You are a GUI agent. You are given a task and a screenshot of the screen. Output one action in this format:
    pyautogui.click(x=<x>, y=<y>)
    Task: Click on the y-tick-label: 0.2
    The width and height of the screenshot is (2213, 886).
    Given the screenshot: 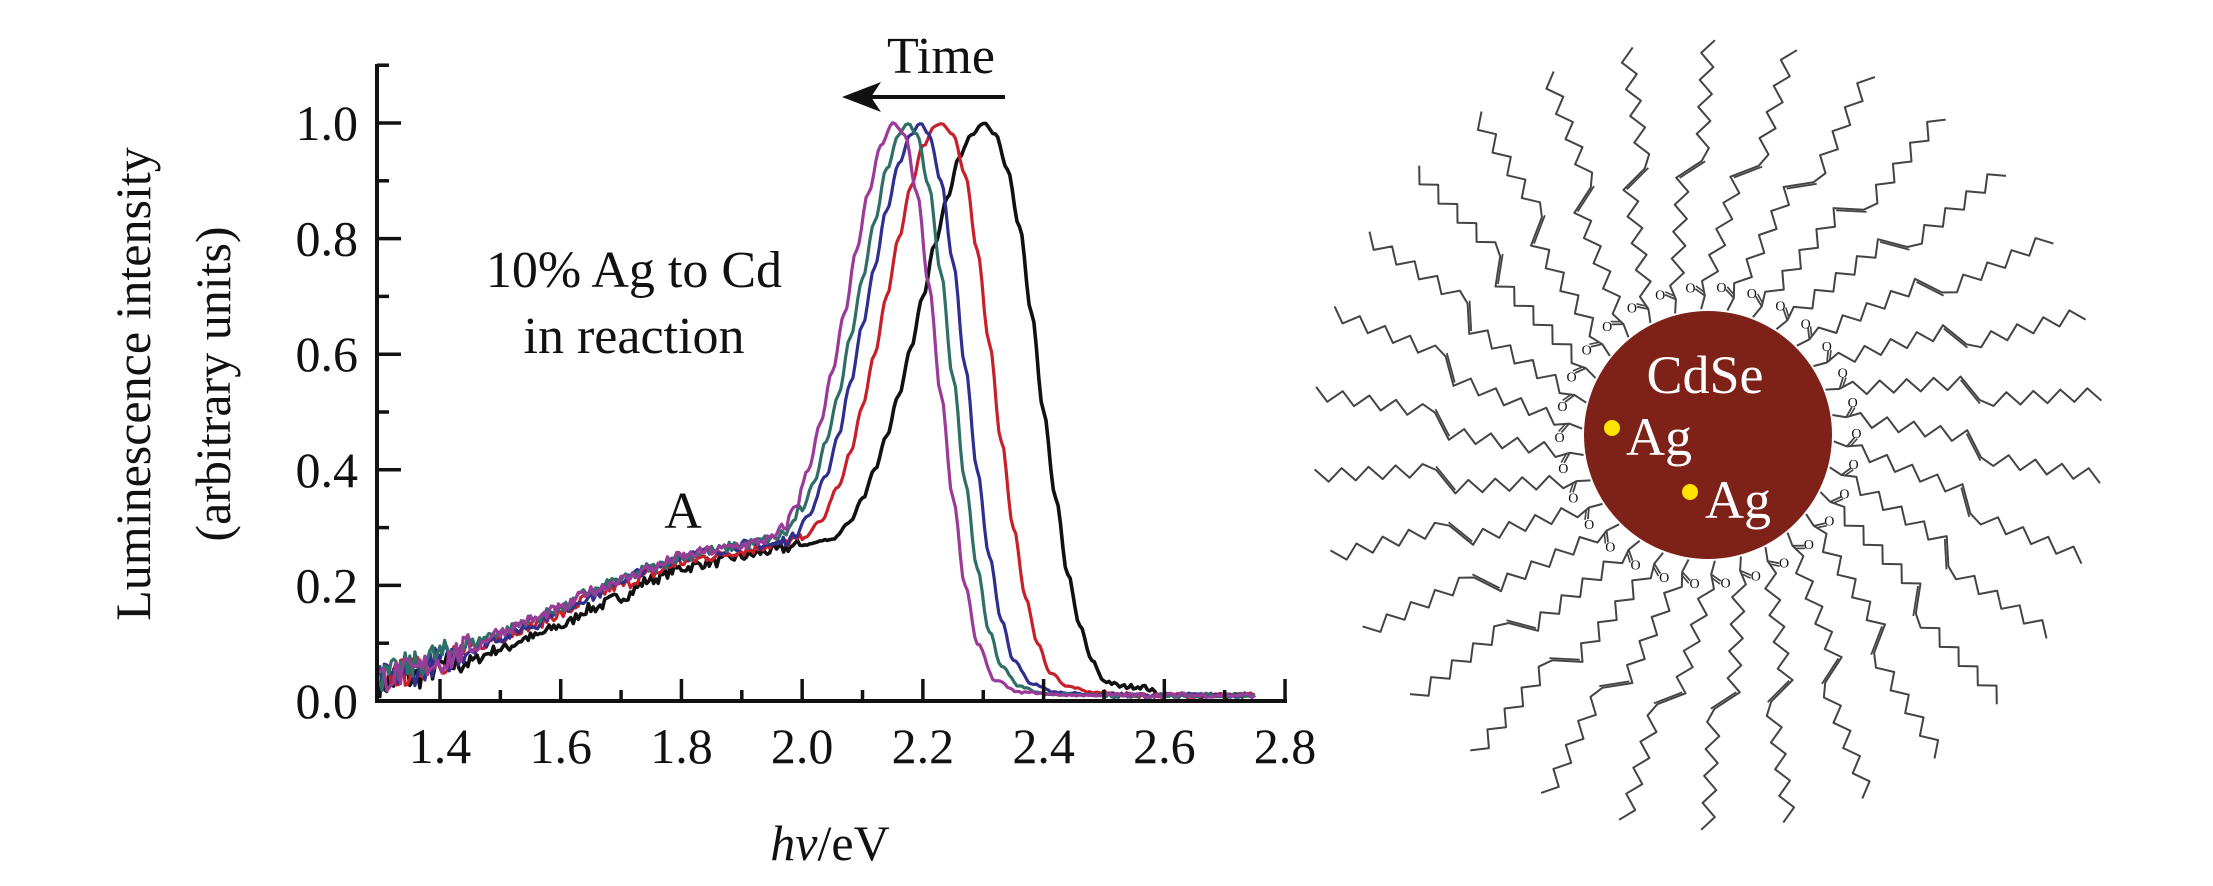 What is the action you would take?
    pyautogui.click(x=327, y=585)
    